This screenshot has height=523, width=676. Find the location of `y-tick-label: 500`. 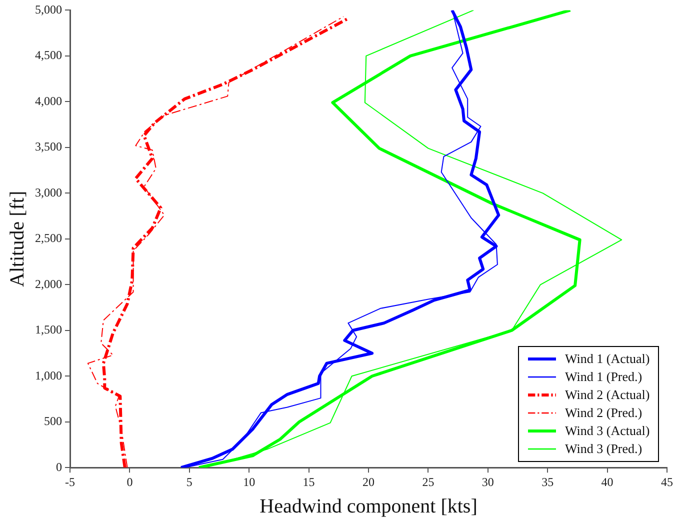

y-tick-label: 500 is located at coordinates (53, 421).